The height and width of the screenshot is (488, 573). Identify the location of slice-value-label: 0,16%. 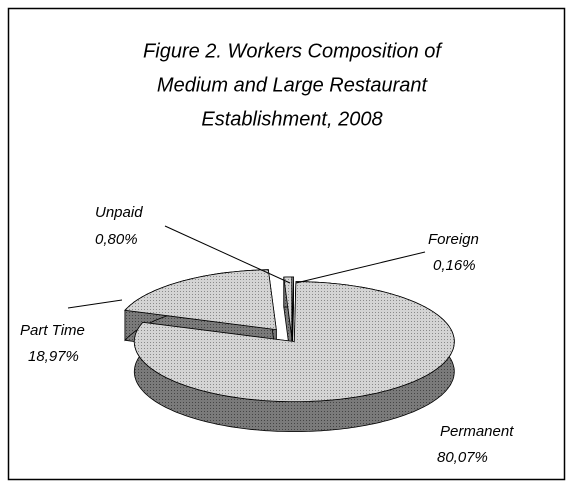
(454, 265).